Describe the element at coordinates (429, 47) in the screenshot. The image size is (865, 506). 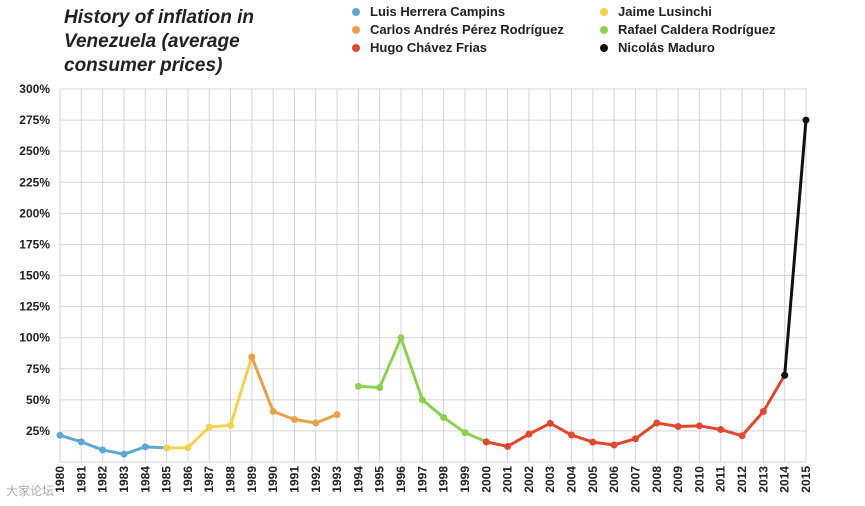
I see `legend-label: Hugo Chávez Frias` at that location.